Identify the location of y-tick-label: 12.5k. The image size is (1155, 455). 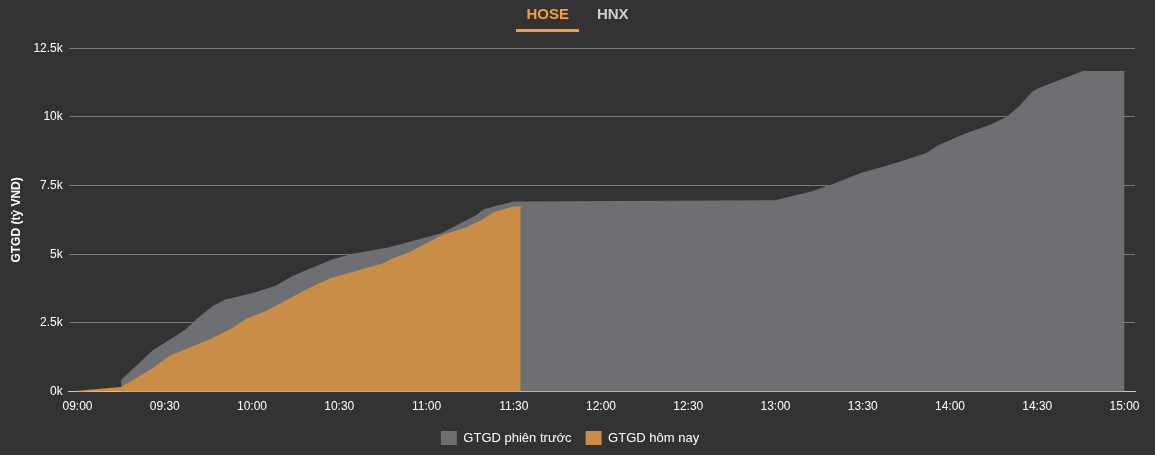
(48, 47).